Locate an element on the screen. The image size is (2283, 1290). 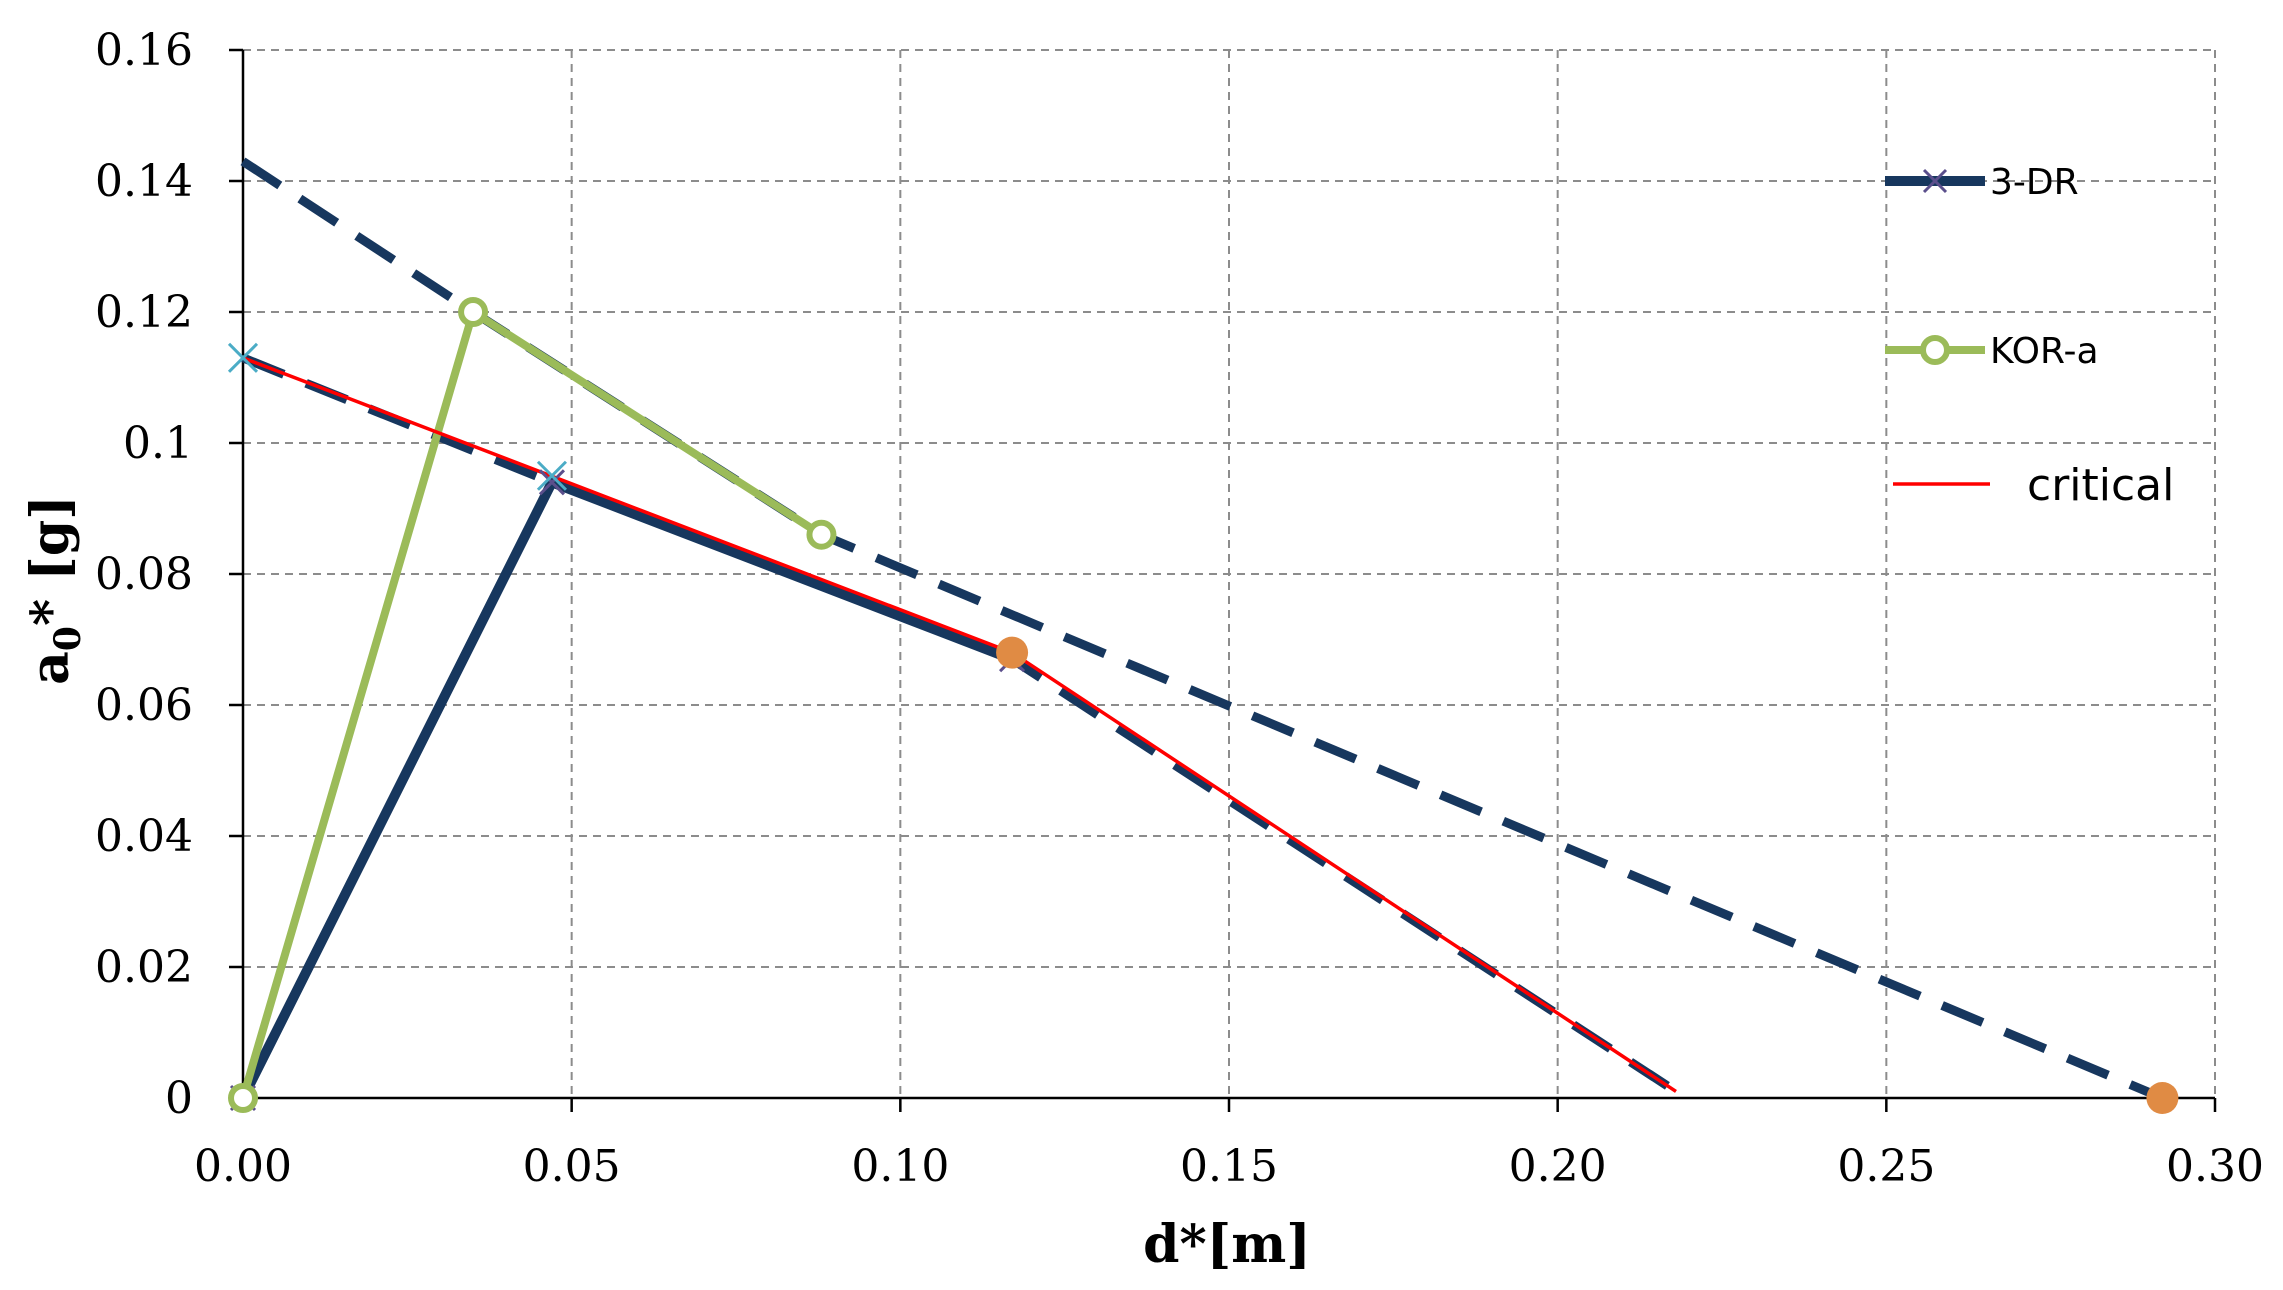
x-tick-labels: 0.00 0.05 0.10 0.15 0.20 0.25 0.30 is located at coordinates (1229, 1166).